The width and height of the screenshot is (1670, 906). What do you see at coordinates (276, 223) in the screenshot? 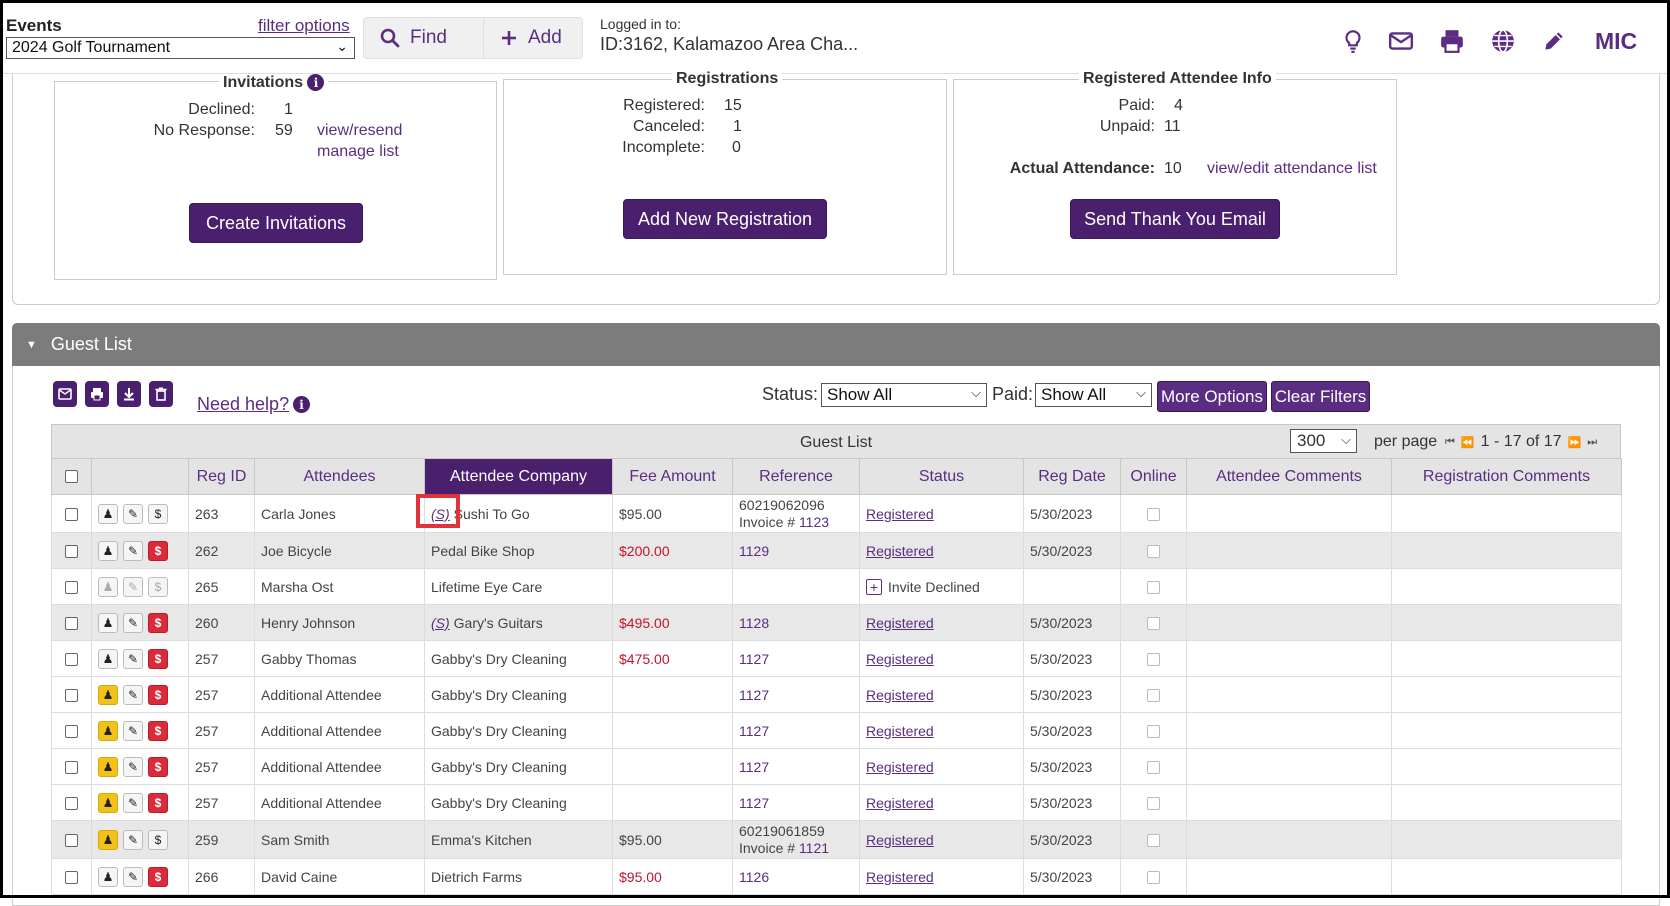
I see `create-invitations-button: Create Invitations` at bounding box center [276, 223].